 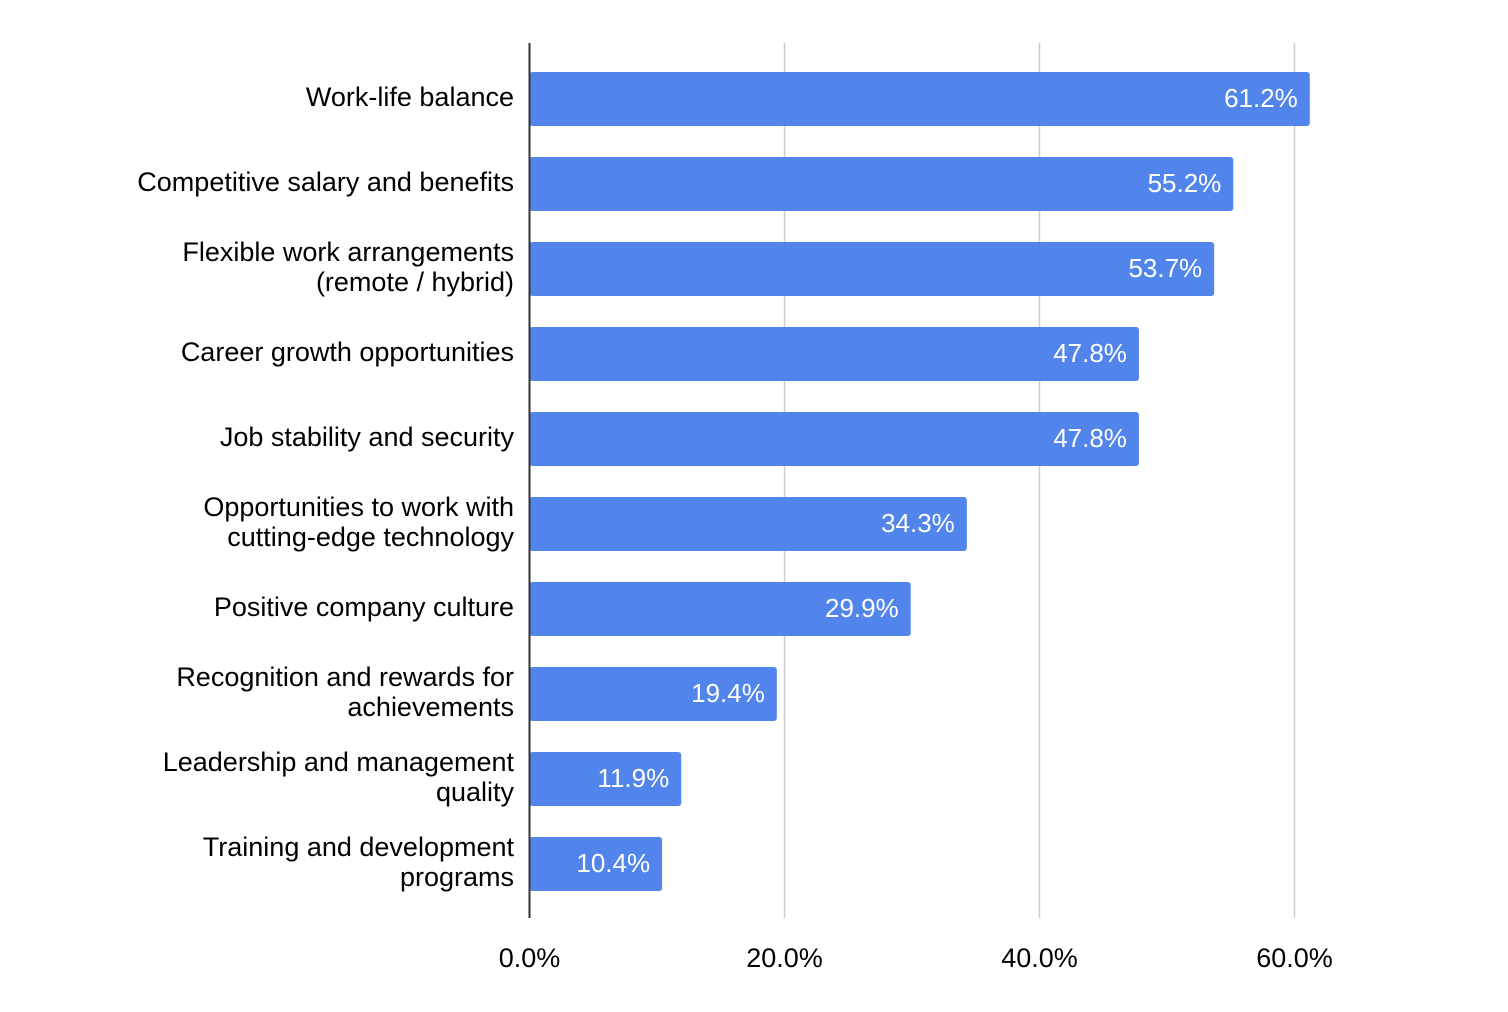 What do you see at coordinates (430, 707) in the screenshot?
I see `category-label-line: achievements` at bounding box center [430, 707].